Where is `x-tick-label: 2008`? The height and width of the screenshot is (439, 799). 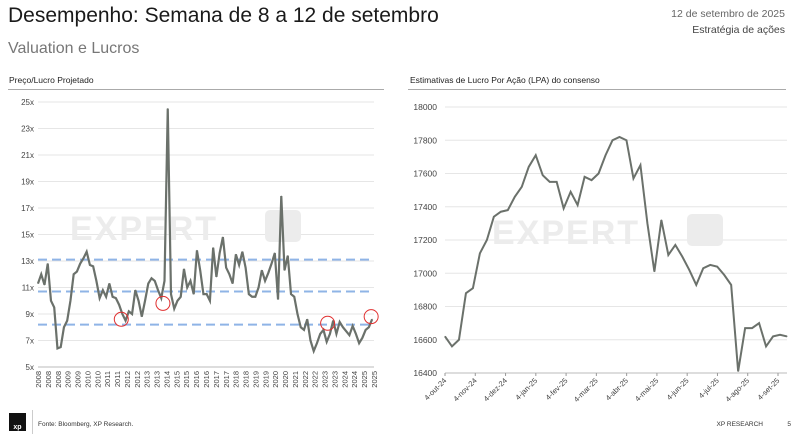 x-tick-label: 2008 is located at coordinates (58, 379).